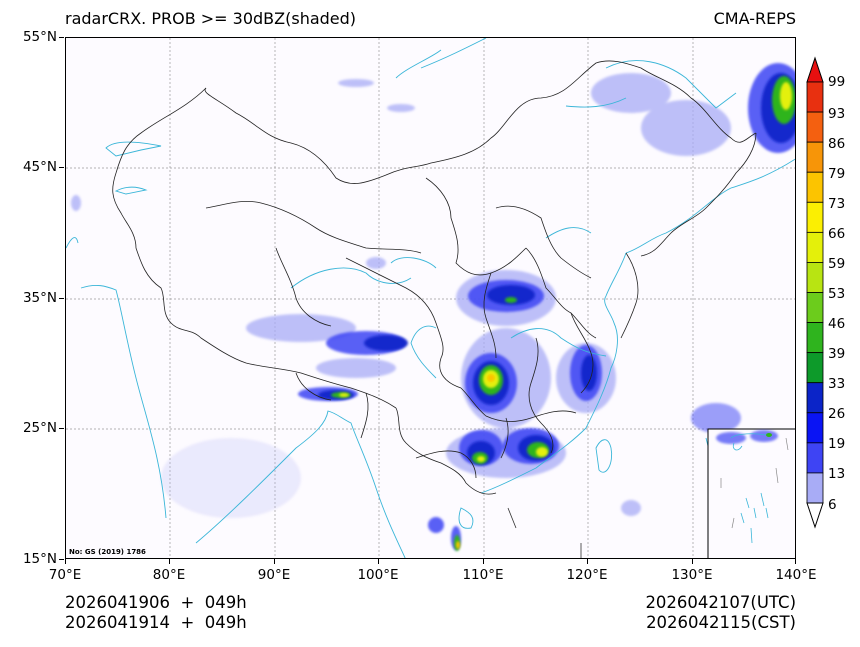 This screenshot has height=647, width=860. Describe the element at coordinates (754, 18) in the screenshot. I see `model-name: CMA-REPS` at that location.